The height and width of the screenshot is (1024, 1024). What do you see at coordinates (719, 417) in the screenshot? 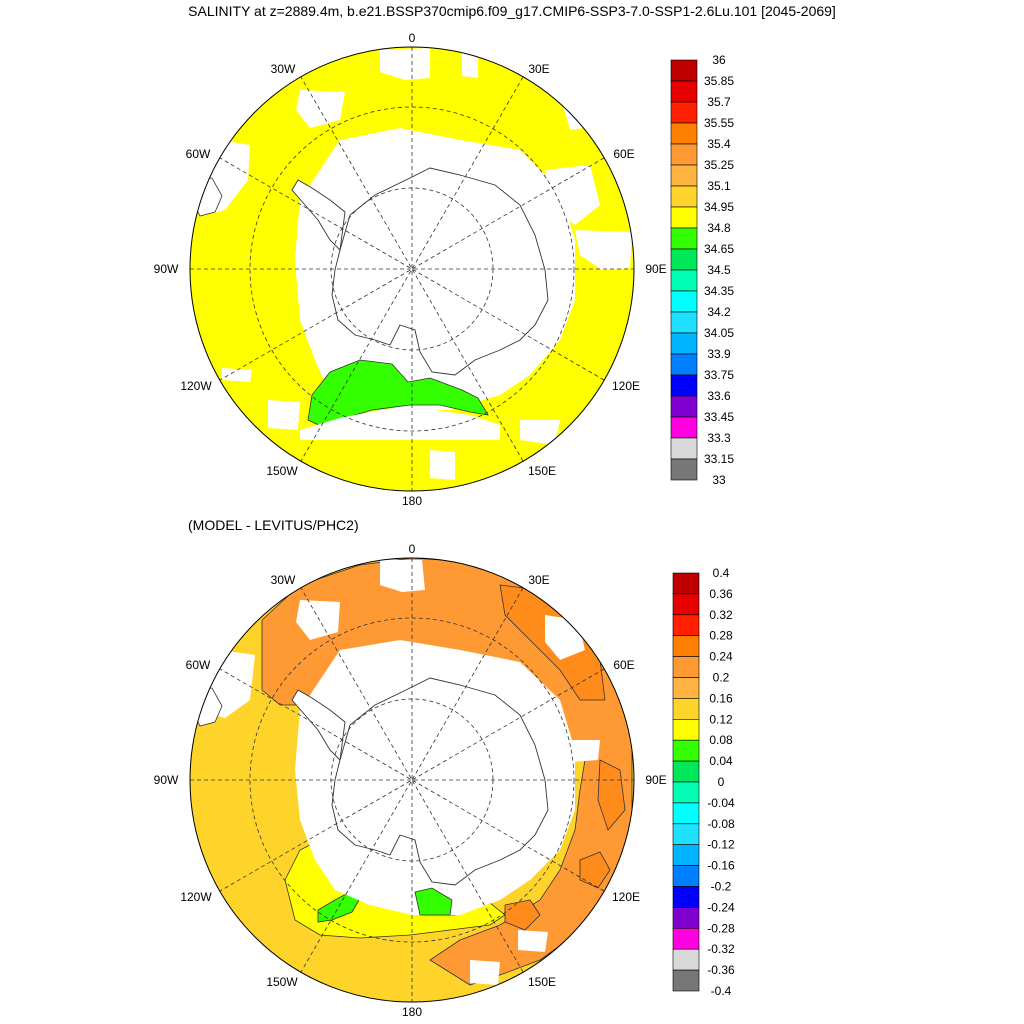
I see `colorbar-label: 33.45` at bounding box center [719, 417].